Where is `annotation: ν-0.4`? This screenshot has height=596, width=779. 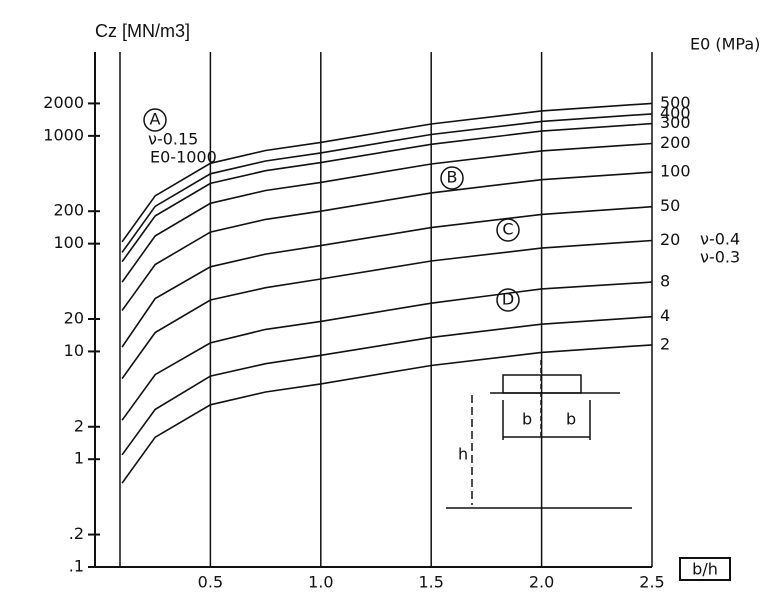
annotation: ν-0.4 is located at coordinates (720, 239).